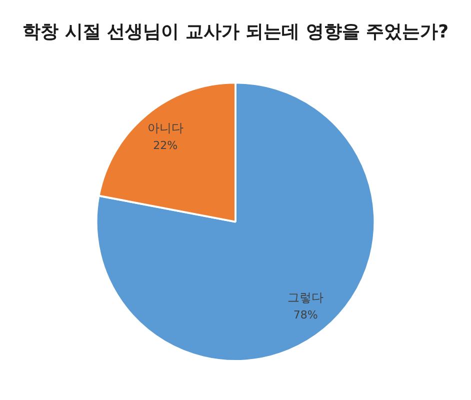 This screenshot has height=400, width=471. I want to click on data-label: 22%, so click(165, 145).